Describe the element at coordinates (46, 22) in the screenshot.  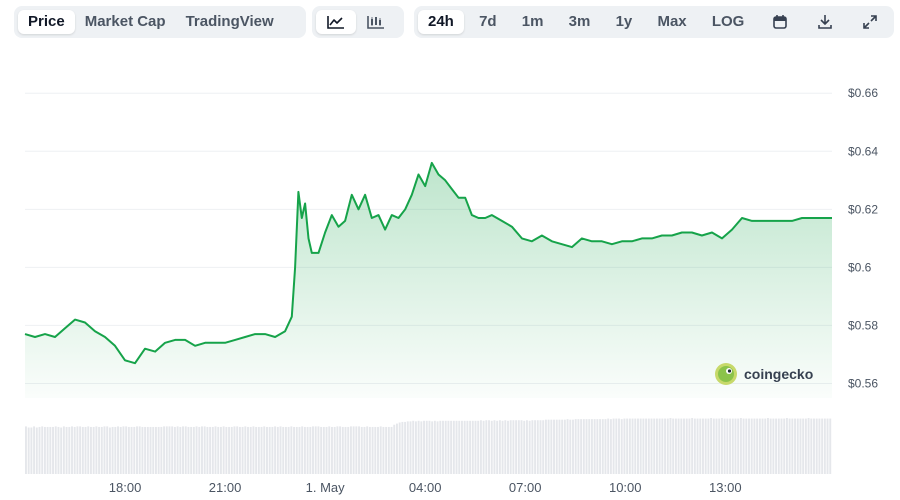
I see `tab-price: Price` at that location.